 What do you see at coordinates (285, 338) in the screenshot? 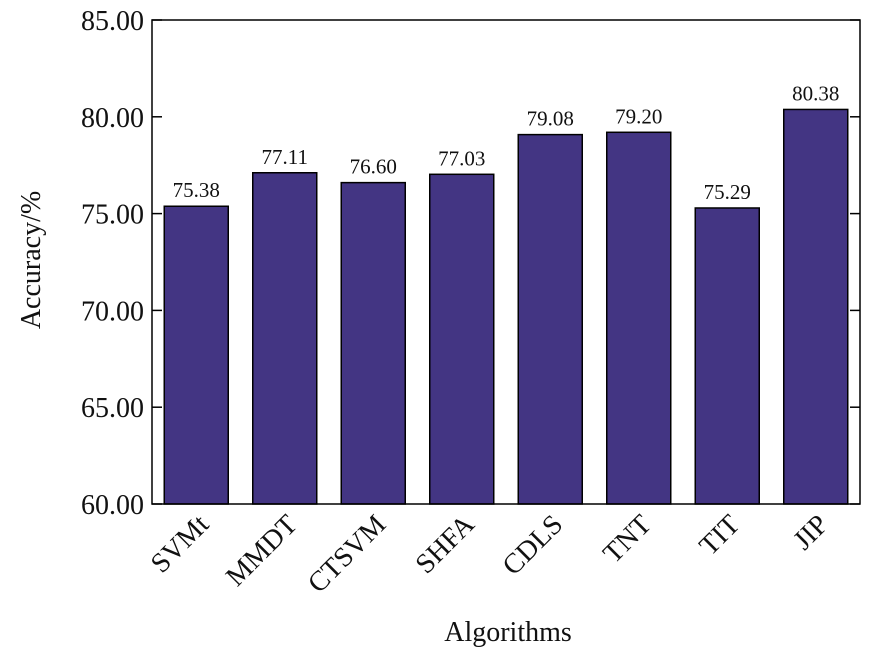
I see `bar-mmdt` at bounding box center [285, 338].